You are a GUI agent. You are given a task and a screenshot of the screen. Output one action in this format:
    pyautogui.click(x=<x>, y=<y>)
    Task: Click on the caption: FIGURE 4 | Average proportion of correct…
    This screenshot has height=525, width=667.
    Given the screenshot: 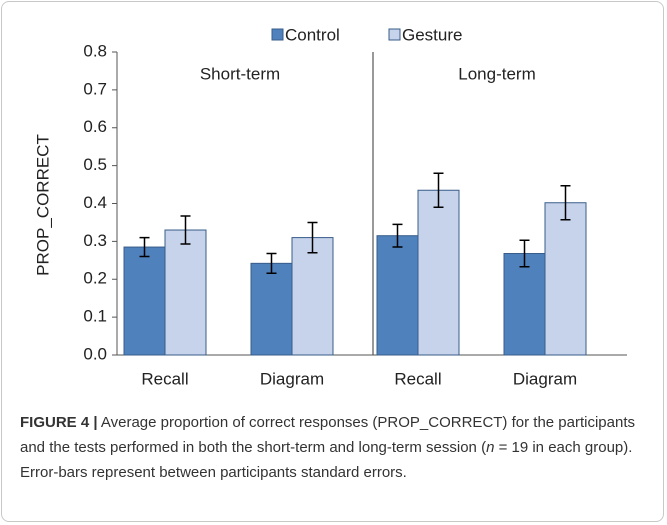 What is the action you would take?
    pyautogui.click(x=335, y=447)
    